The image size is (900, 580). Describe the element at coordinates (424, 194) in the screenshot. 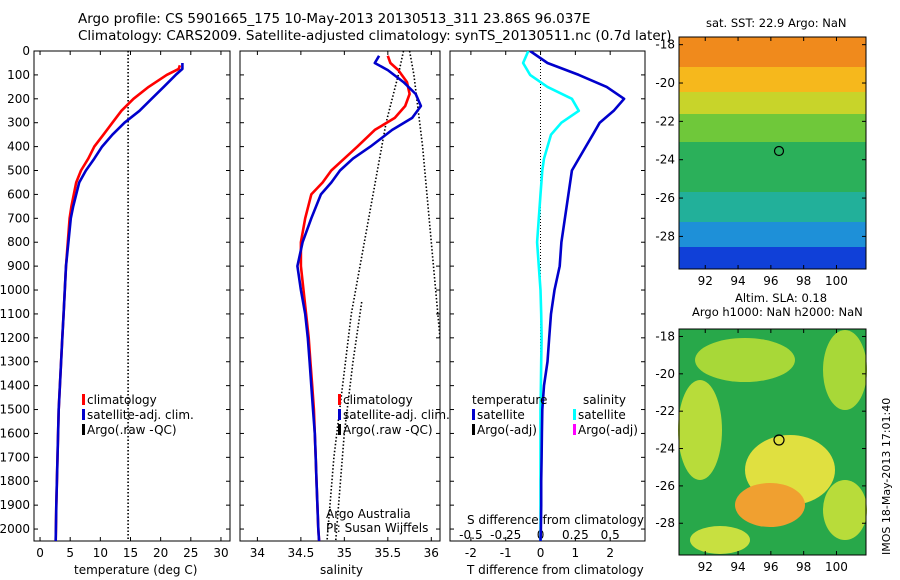

I see `salinity-argo-line-right` at that location.